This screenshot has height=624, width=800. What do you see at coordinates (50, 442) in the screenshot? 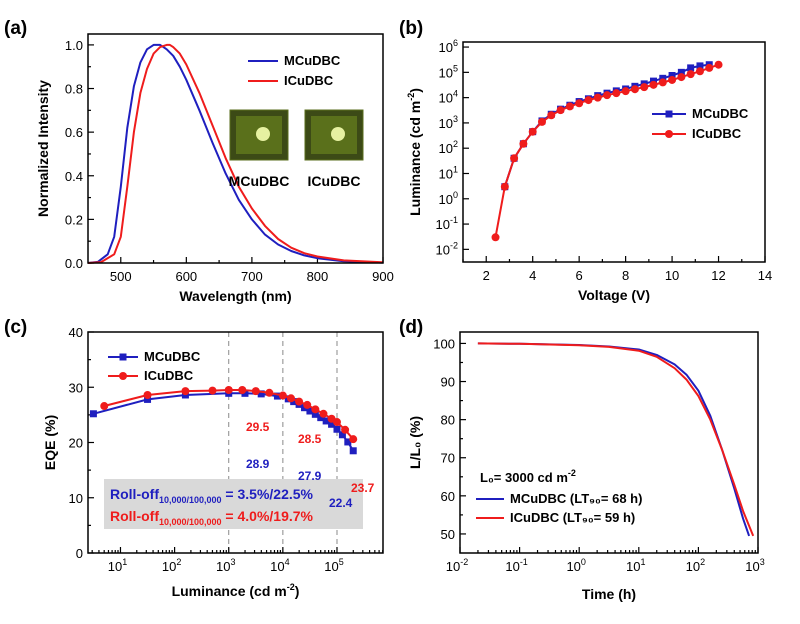
I see `y-axis-title: EQE (%)` at bounding box center [50, 442].